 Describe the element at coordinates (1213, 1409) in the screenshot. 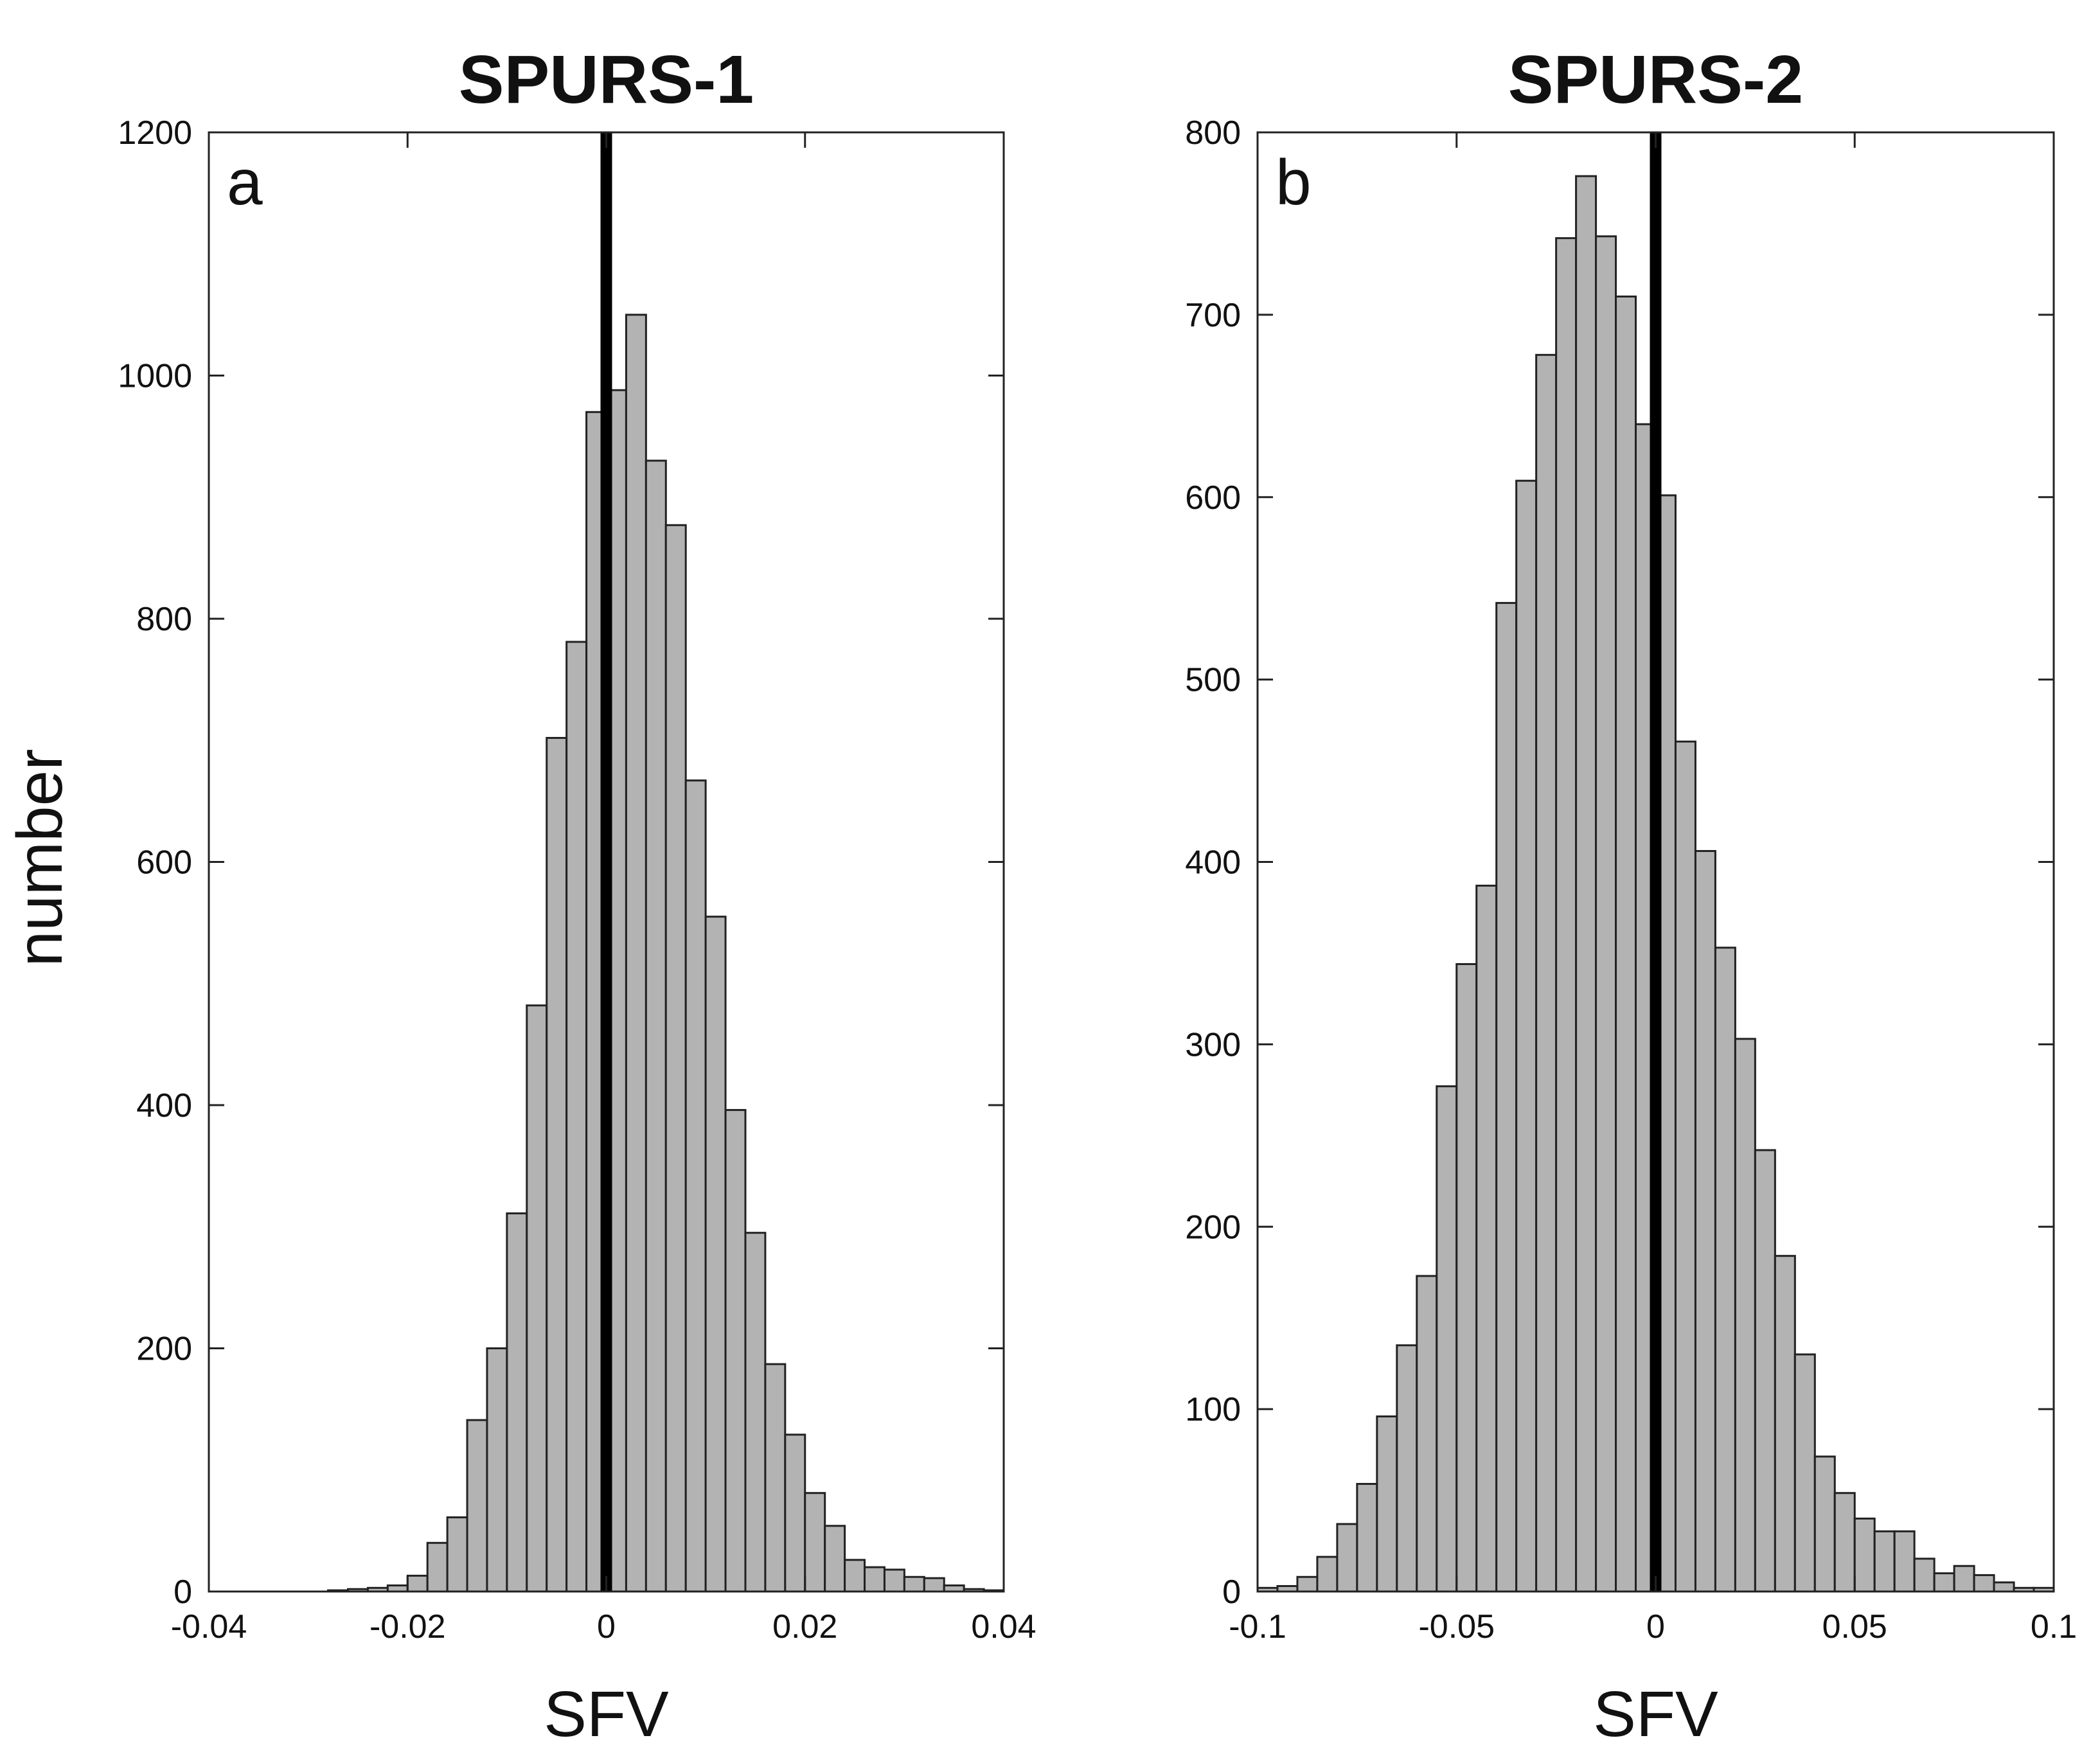

I see `y-tick-label: 100` at that location.